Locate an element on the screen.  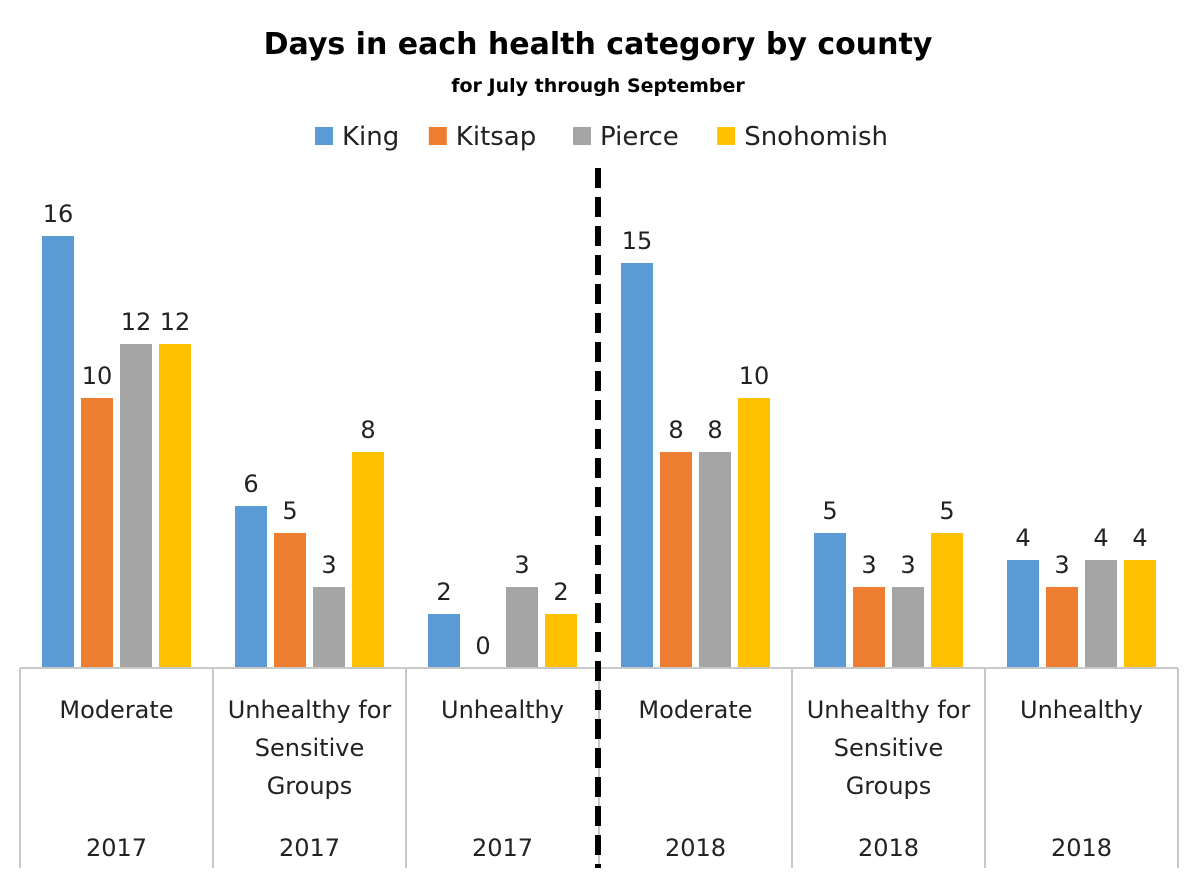
data-label-pierce-3: 8 is located at coordinates (714, 430).